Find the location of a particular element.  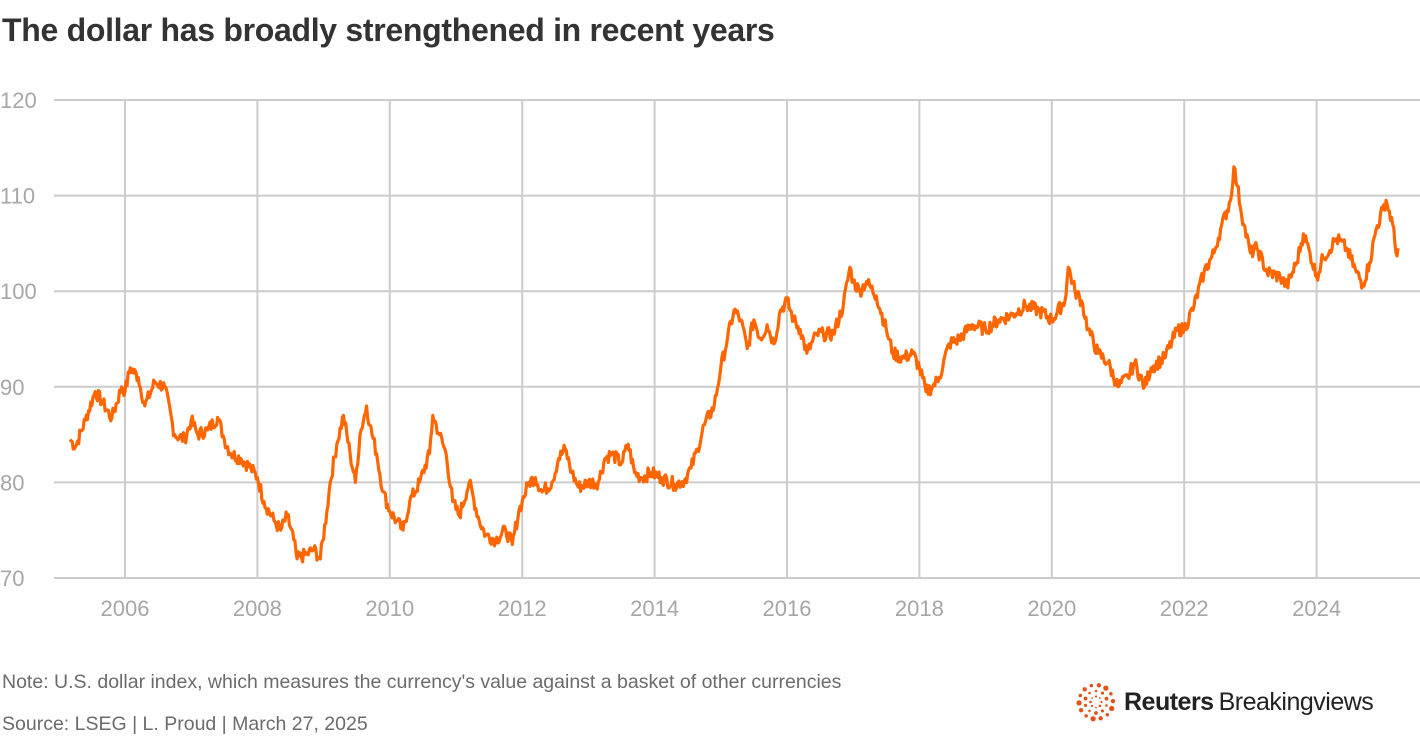

reuters-breakingviews-logo: Reuters Breakingviews is located at coordinates (1225, 702).